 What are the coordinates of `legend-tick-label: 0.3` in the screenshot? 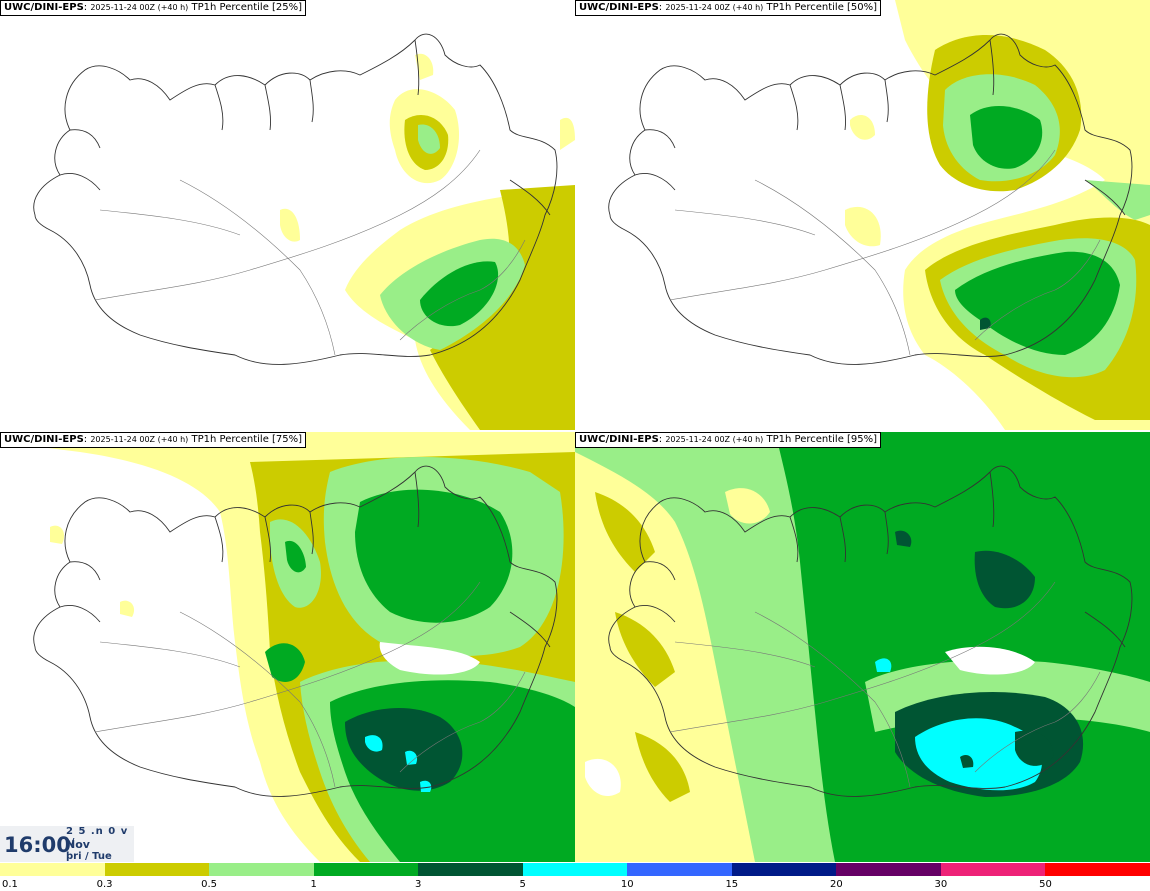 It's located at (104, 884).